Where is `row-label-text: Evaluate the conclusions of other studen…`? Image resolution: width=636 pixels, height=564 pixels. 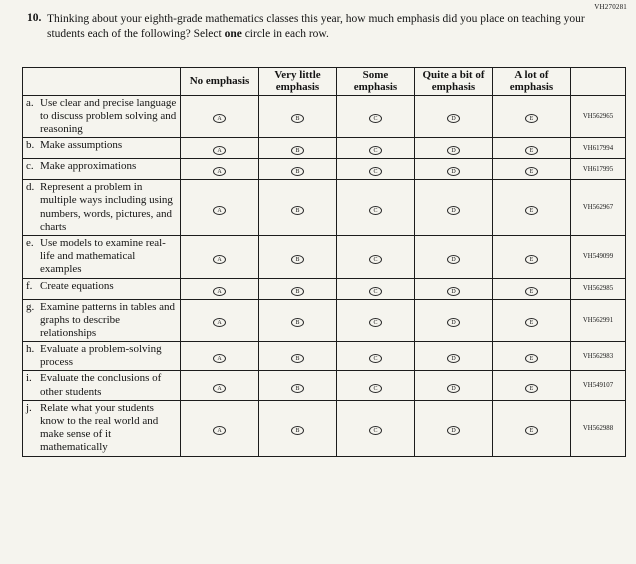
row-label-text: Evaluate the conclusions of other studen… is located at coordinates (101, 385).